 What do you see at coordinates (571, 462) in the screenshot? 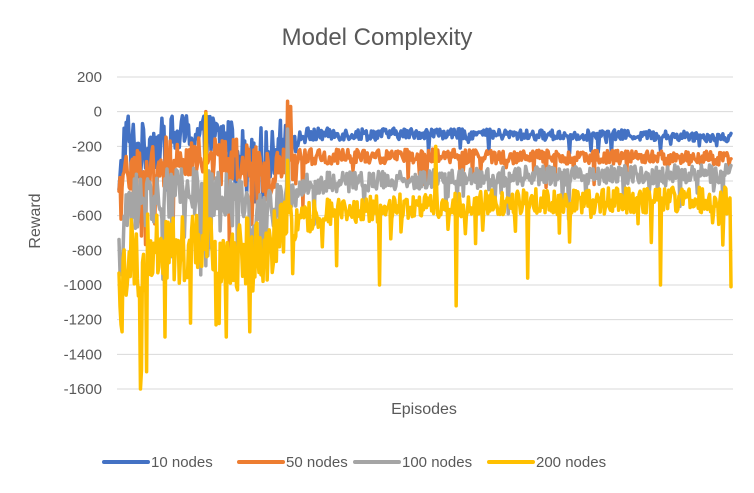
I see `legend-label: 200 nodes` at bounding box center [571, 462].